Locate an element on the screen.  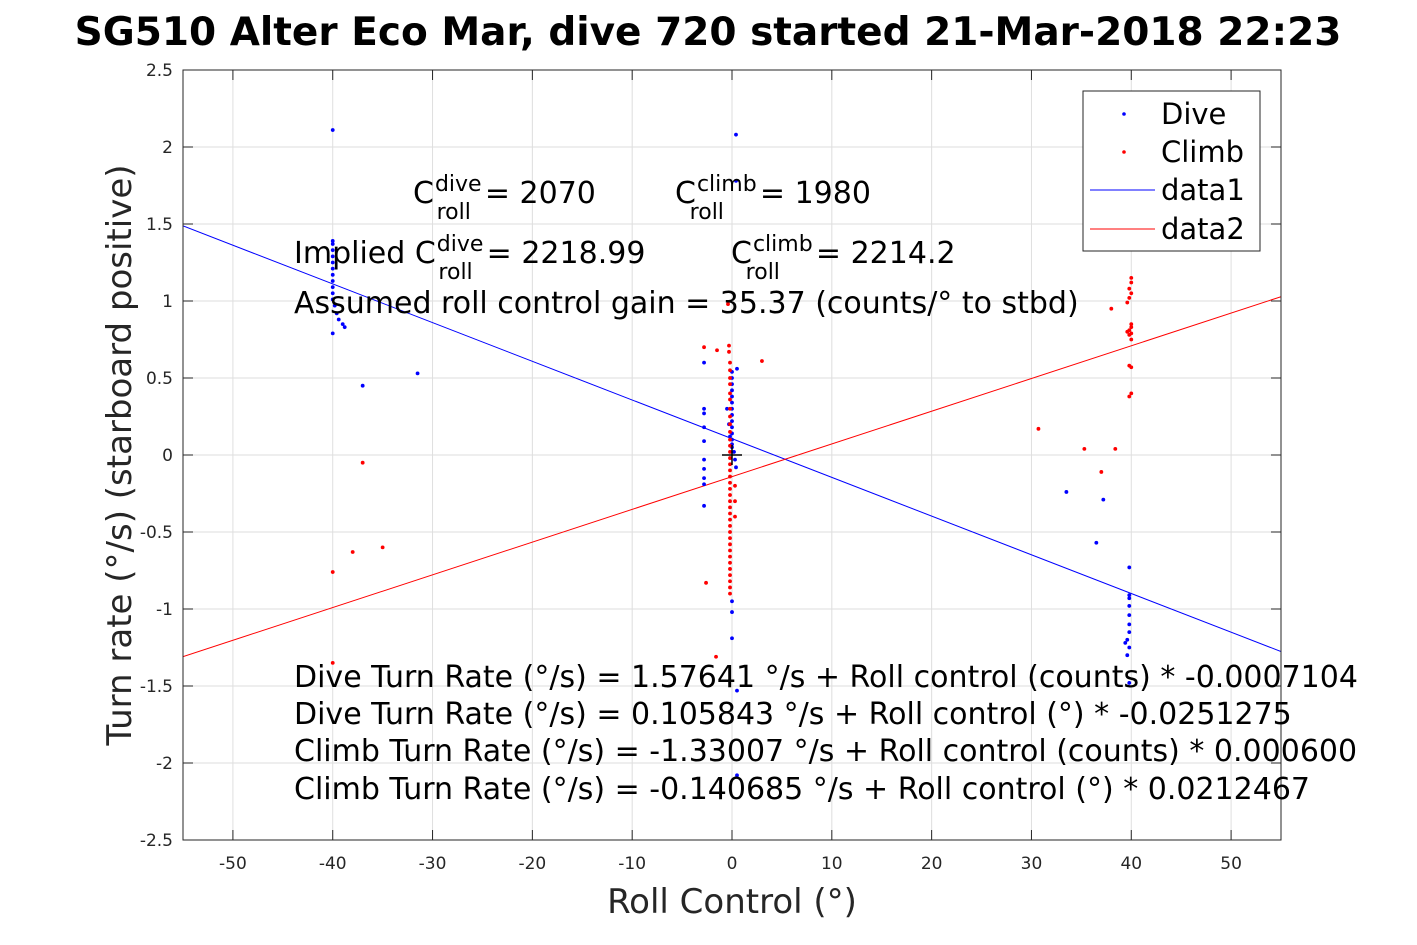
x-tick-label: 30 is located at coordinates (1032, 864).